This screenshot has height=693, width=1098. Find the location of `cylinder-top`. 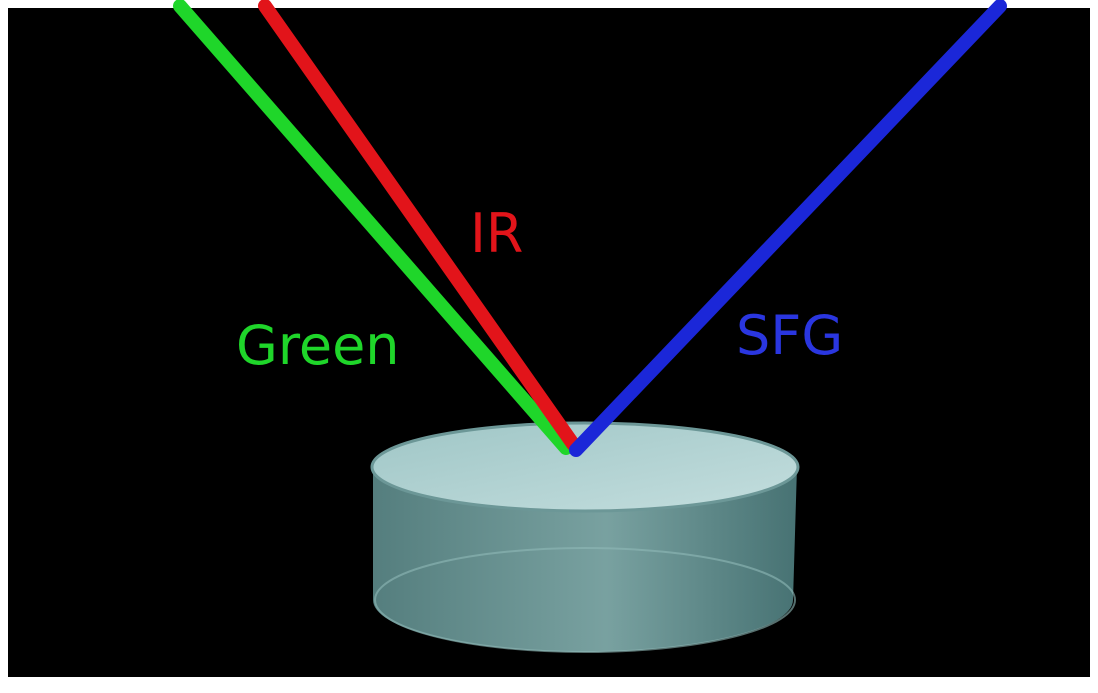

cylinder-top is located at coordinates (585, 467).